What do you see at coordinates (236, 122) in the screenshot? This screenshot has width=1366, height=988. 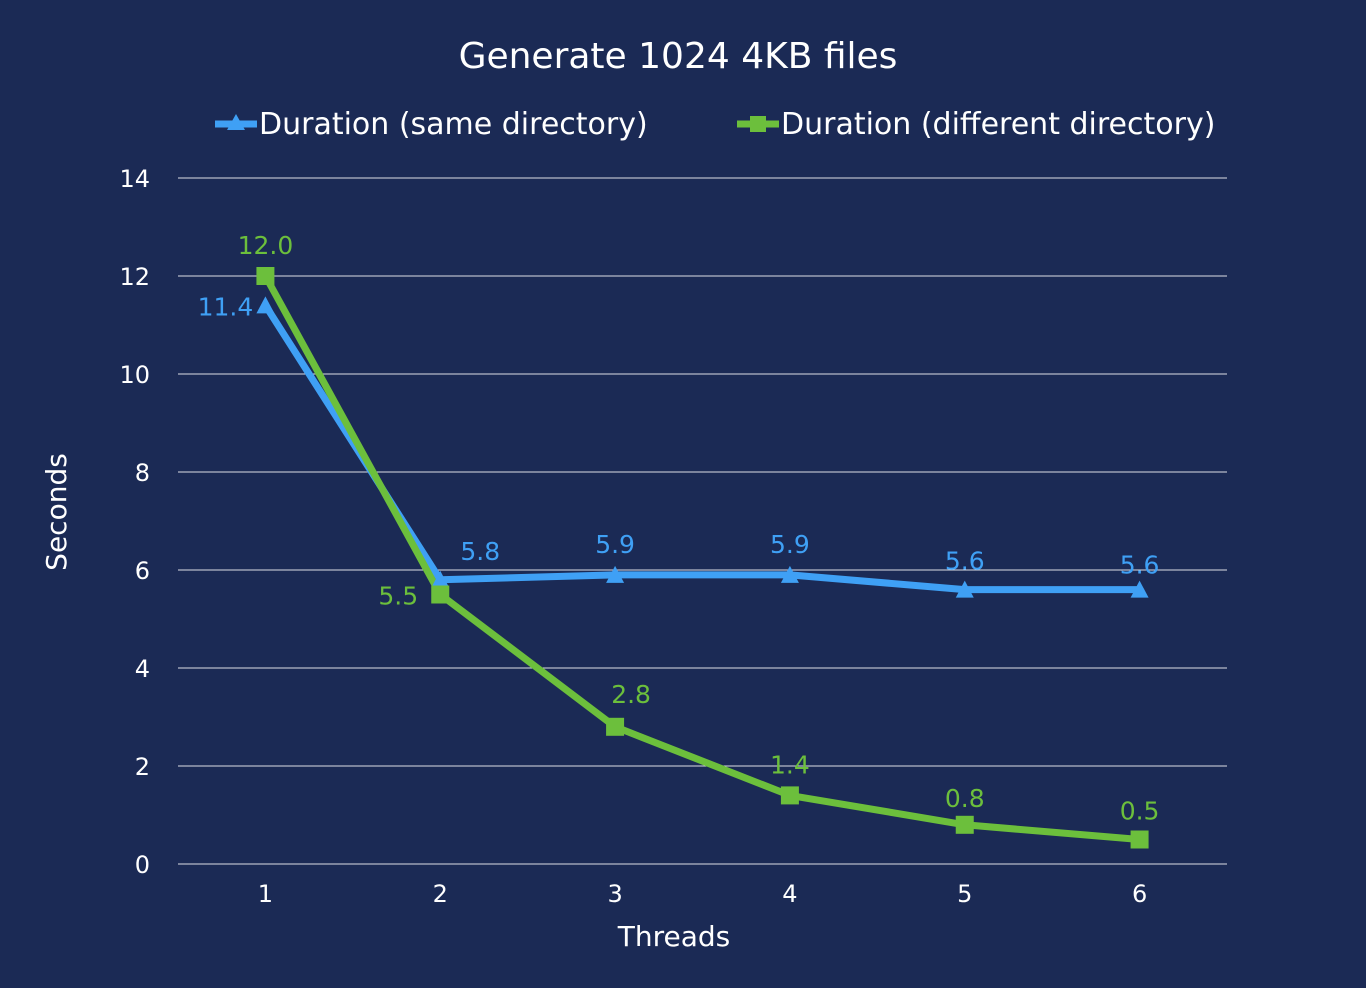 I see `legend-triangle-marker` at bounding box center [236, 122].